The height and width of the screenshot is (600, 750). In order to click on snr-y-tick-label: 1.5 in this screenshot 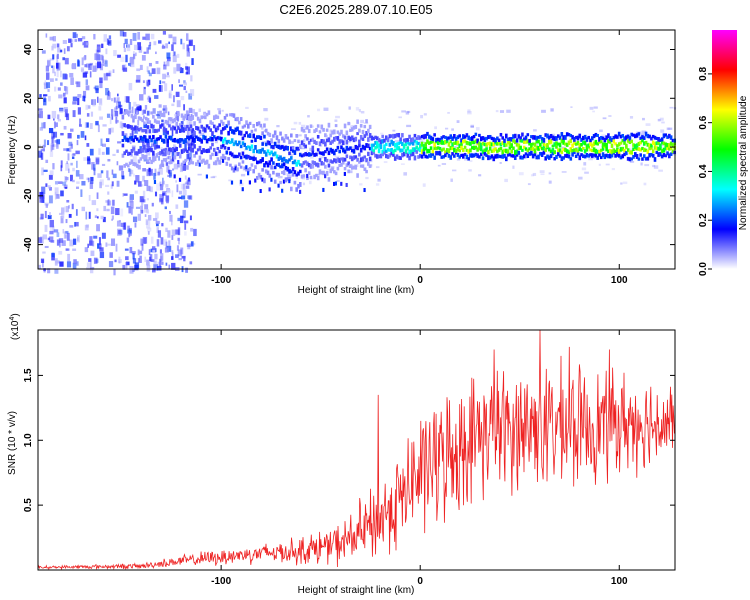, I will do `click(28, 375)`.